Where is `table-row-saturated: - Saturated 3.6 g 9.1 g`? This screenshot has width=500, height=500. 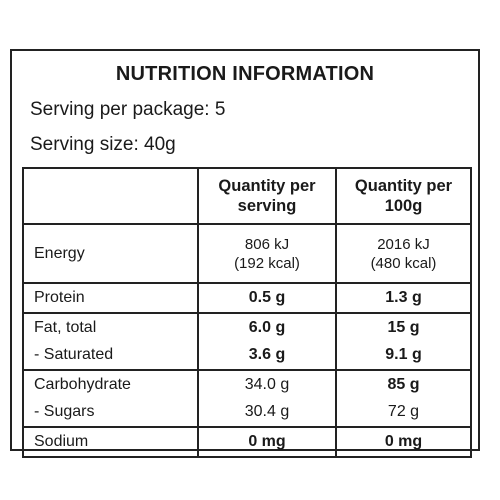
table-row-saturated: - Saturated 3.6 g 9.1 g is located at coordinates (247, 356).